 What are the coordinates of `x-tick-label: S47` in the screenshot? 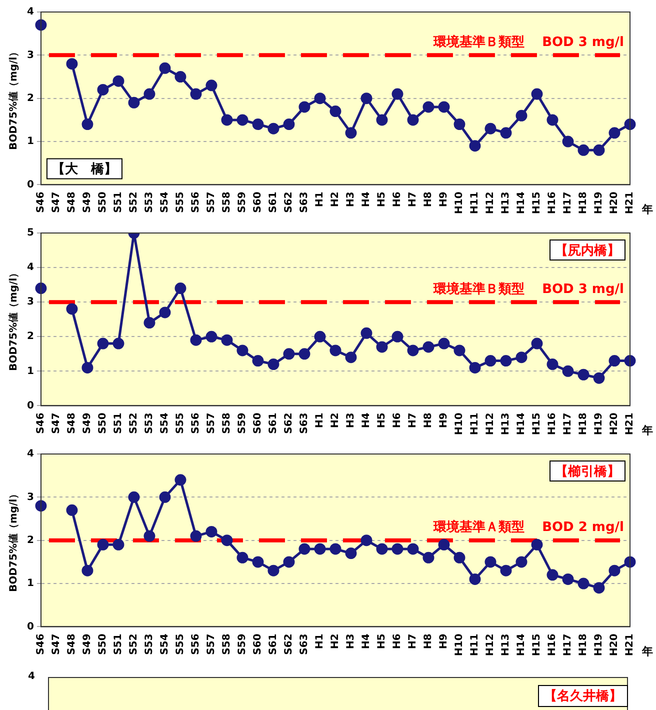 It's located at (56, 644).